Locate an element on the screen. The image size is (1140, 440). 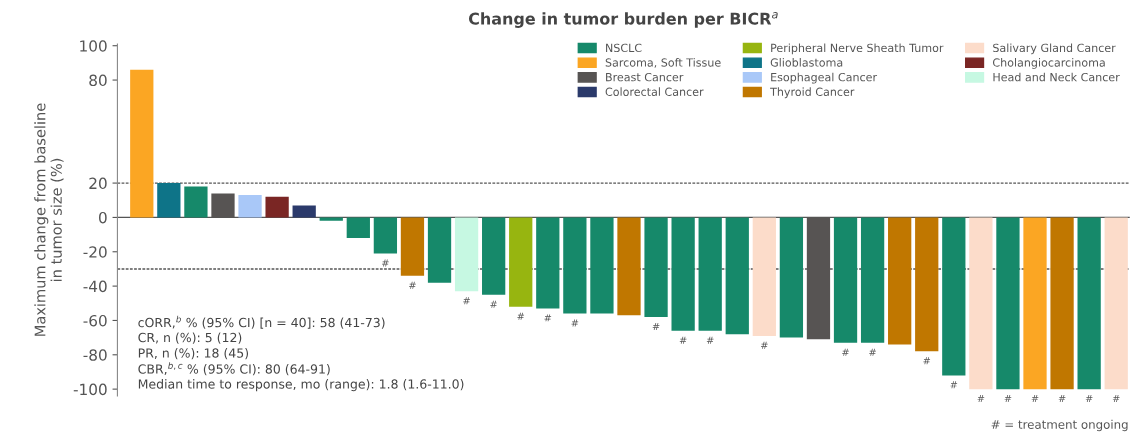
annotation: CBR,$^{b,c}$ % (95% CI): 80 (64-91) is located at coordinates (234, 369).